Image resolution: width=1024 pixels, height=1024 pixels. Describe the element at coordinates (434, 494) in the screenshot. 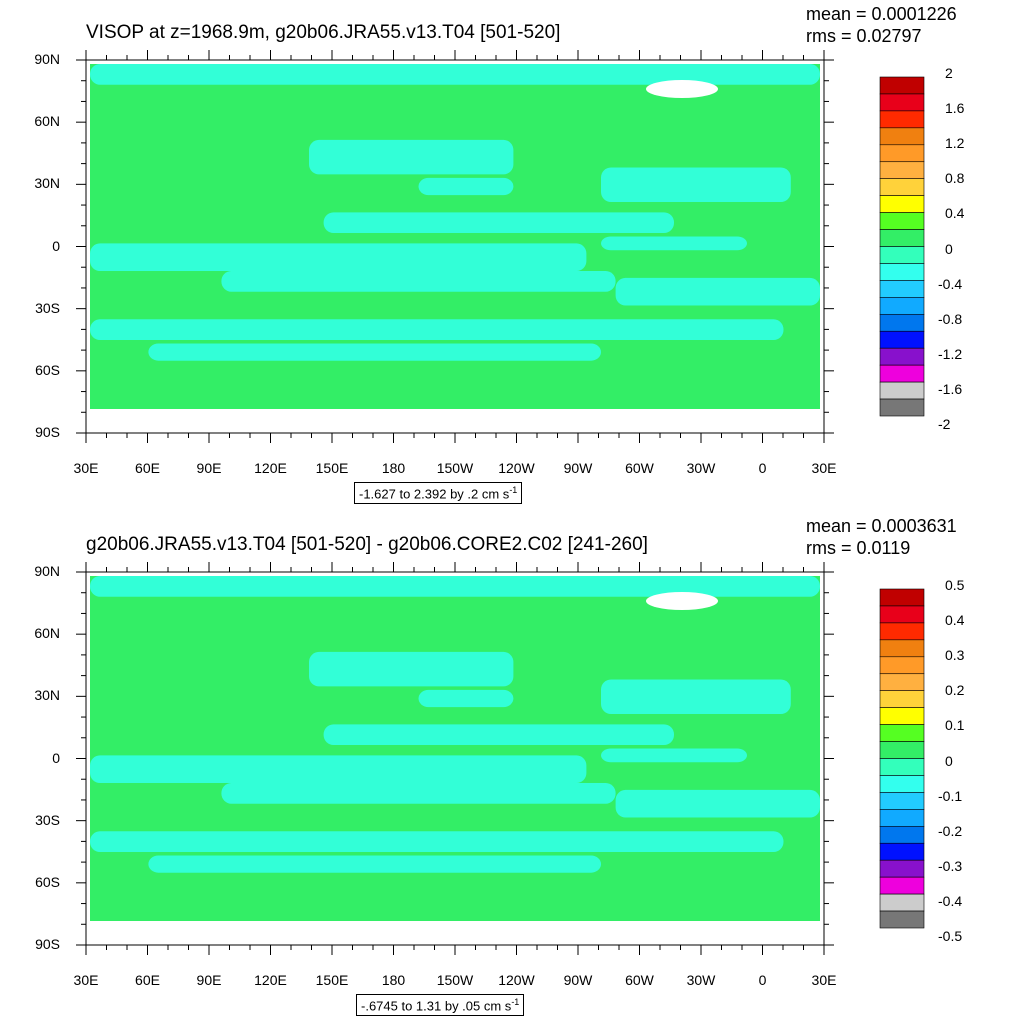

I see `contour-info-text: -1.627 to 2.392 by .2 cm s` at that location.